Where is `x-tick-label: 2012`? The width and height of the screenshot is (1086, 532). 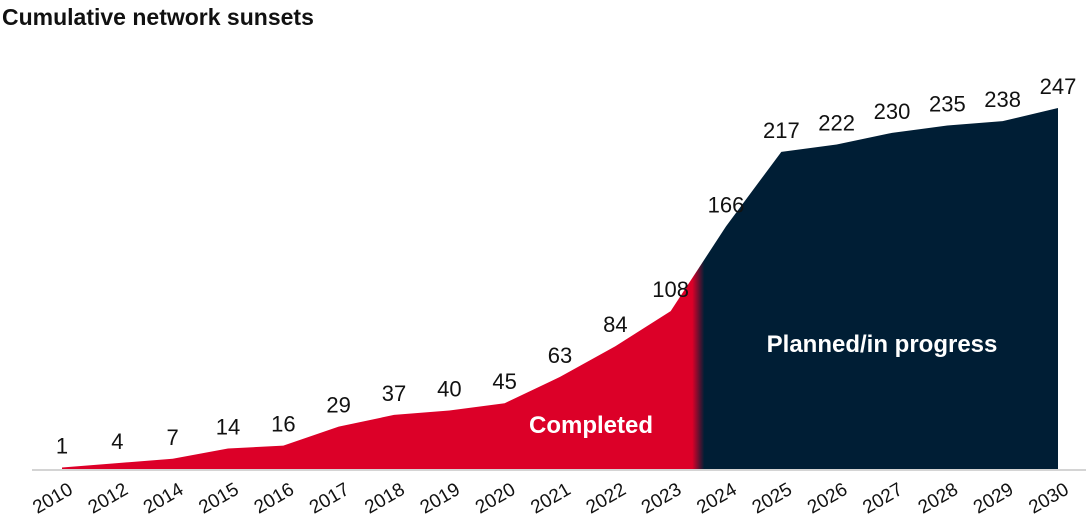 x-tick-label: 2012 is located at coordinates (108, 498).